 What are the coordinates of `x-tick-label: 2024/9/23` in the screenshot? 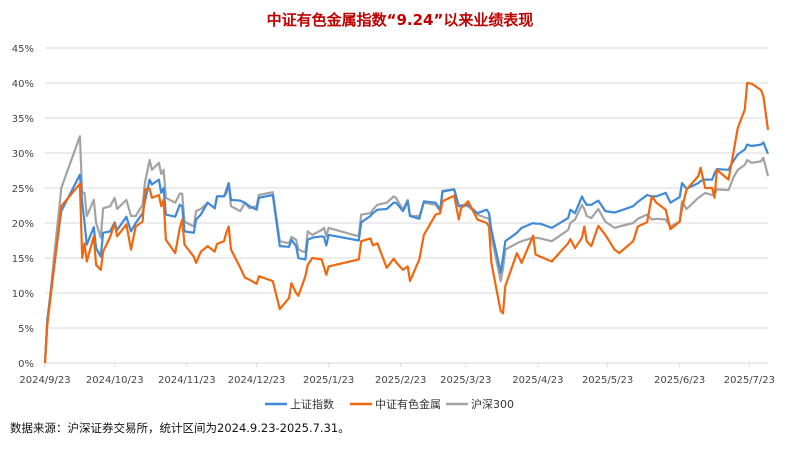 It's located at (44, 380).